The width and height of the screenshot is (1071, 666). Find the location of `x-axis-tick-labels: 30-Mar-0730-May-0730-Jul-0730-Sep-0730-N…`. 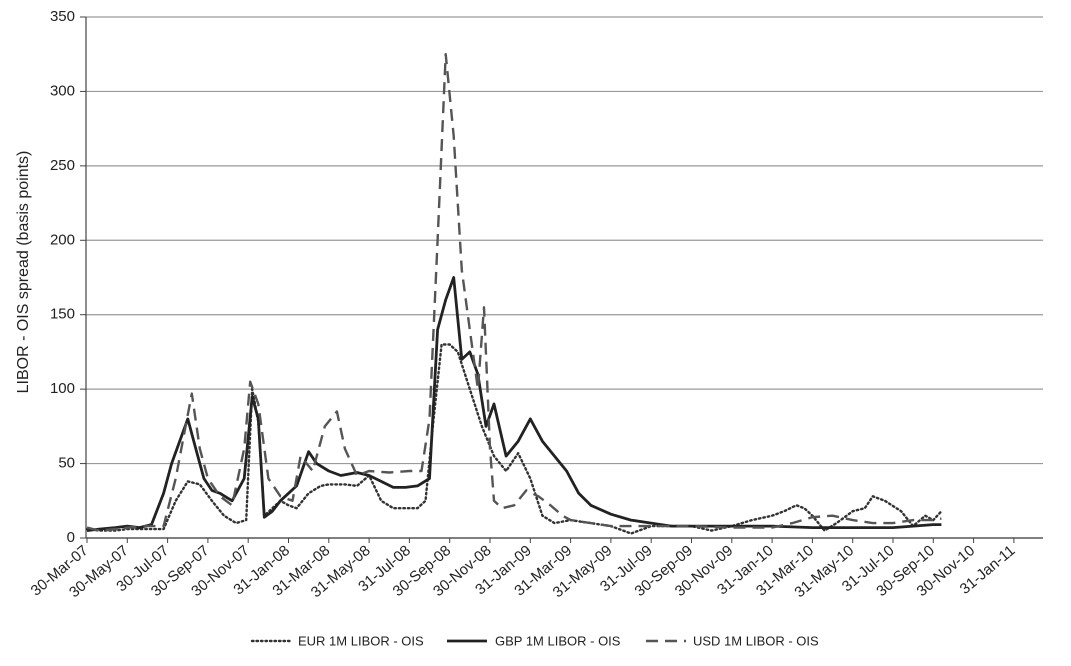

x-axis-tick-labels: 30-Mar-0730-May-0730-Jul-0730-Sep-0730-N… is located at coordinates (523, 569).